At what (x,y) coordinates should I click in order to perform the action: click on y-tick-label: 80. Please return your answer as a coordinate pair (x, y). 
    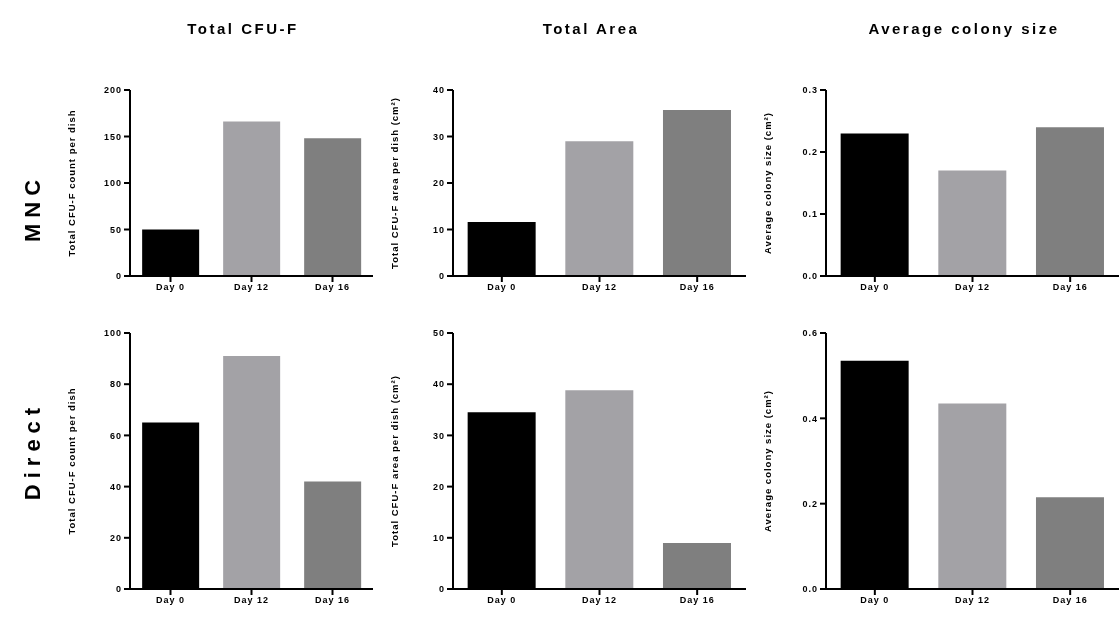
    Looking at the image, I should click on (115, 384).